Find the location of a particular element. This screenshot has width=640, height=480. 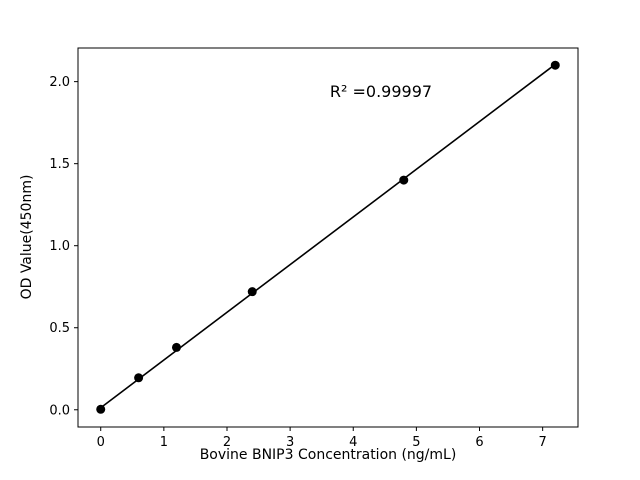

x-axis-label: Bovine BNIP3 Concentration (ng/mL) is located at coordinates (328, 455).